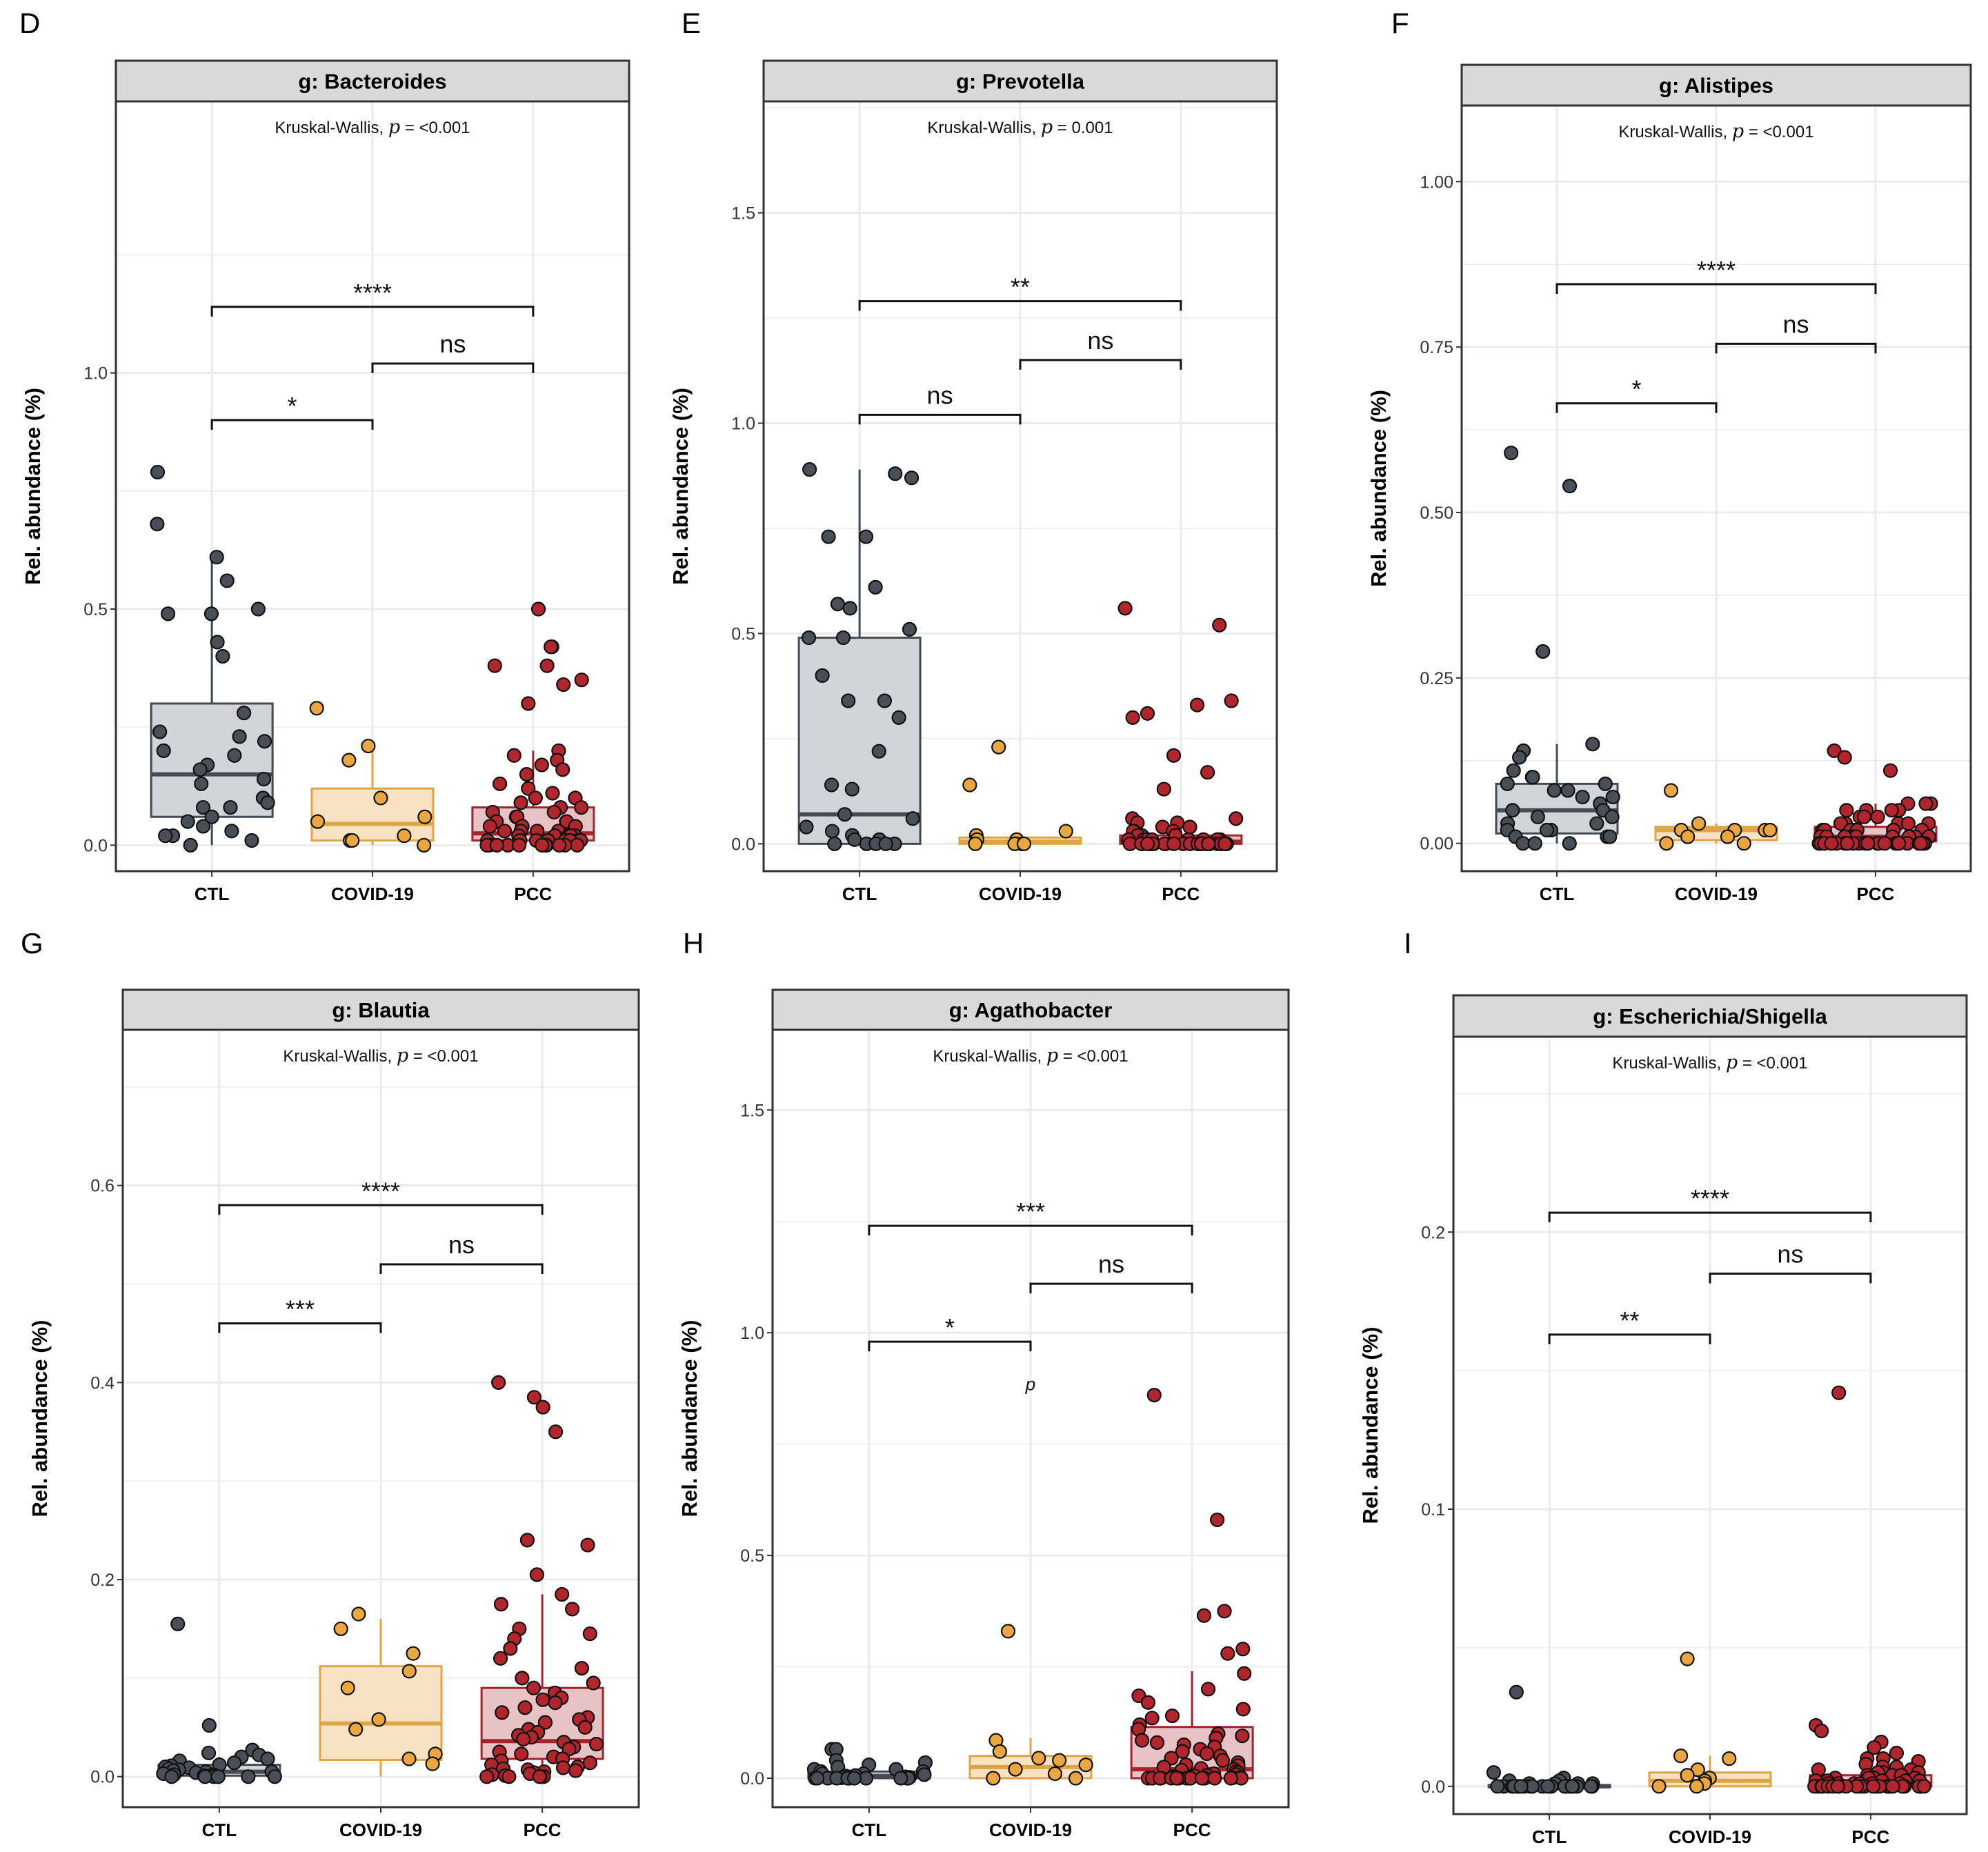  Describe the element at coordinates (212, 894) in the screenshot. I see `x-category-label: CTL` at that location.